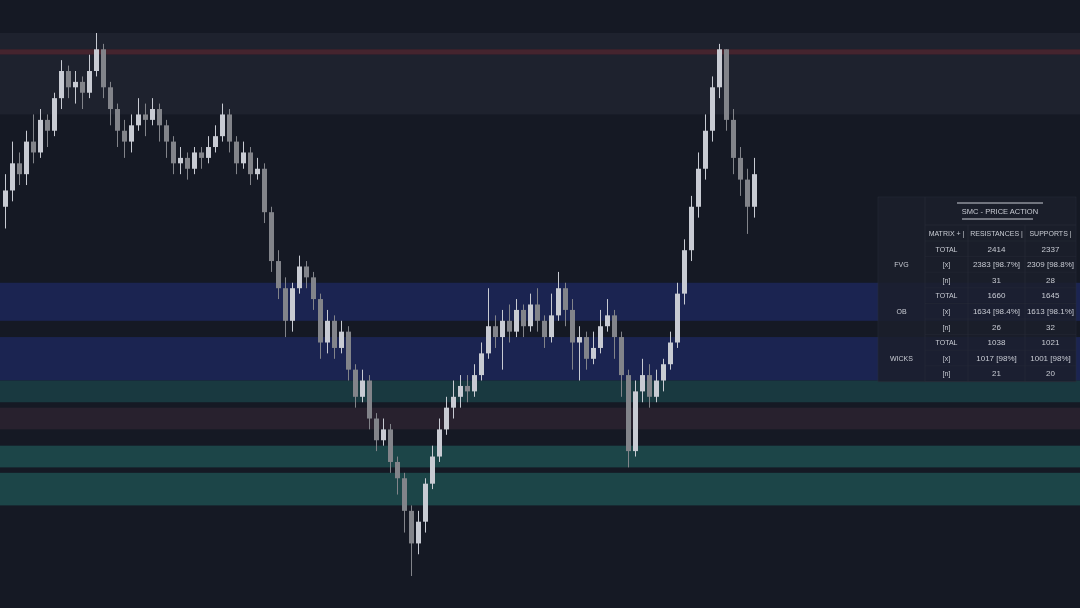 Image resolution: width=1080 pixels, height=608 pixels. What do you see at coordinates (1050, 265) in the screenshot?
I see `text: 2309 [98.8%]` at bounding box center [1050, 265].